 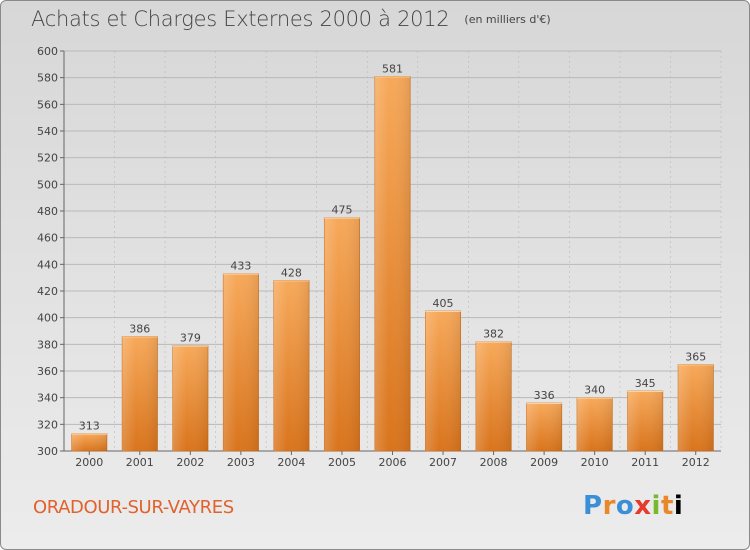 I want to click on y-tick-label: 380, so click(x=47, y=344).